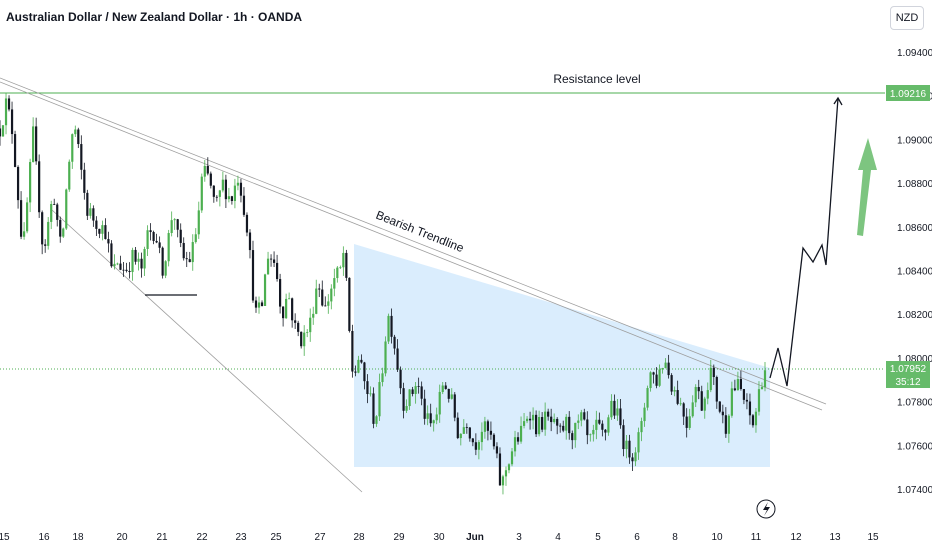 This screenshot has width=932, height=555. Describe the element at coordinates (241, 537) in the screenshot. I see `time-tick-label: 23` at that location.